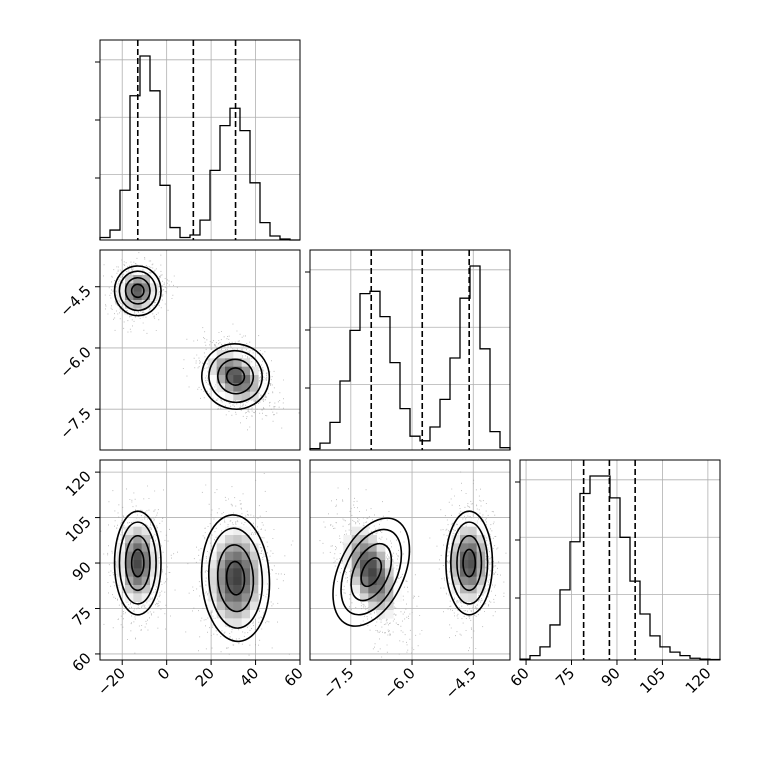 The image size is (760, 760). I want to click on x-tick-label-2-1: 75, so click(565, 677).